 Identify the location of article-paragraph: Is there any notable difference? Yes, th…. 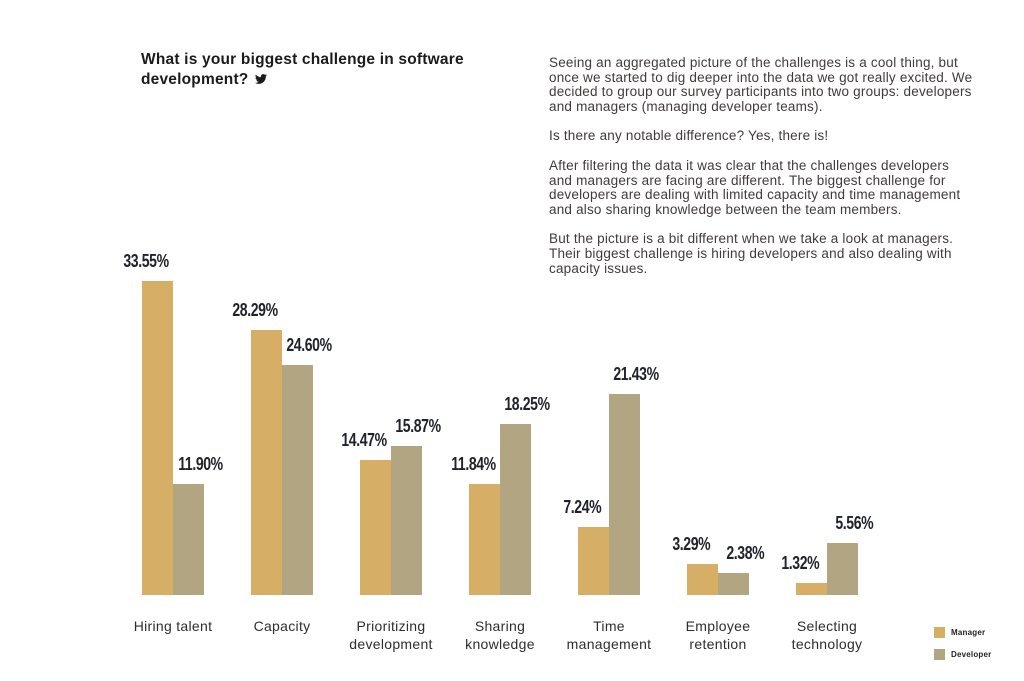
(689, 136).